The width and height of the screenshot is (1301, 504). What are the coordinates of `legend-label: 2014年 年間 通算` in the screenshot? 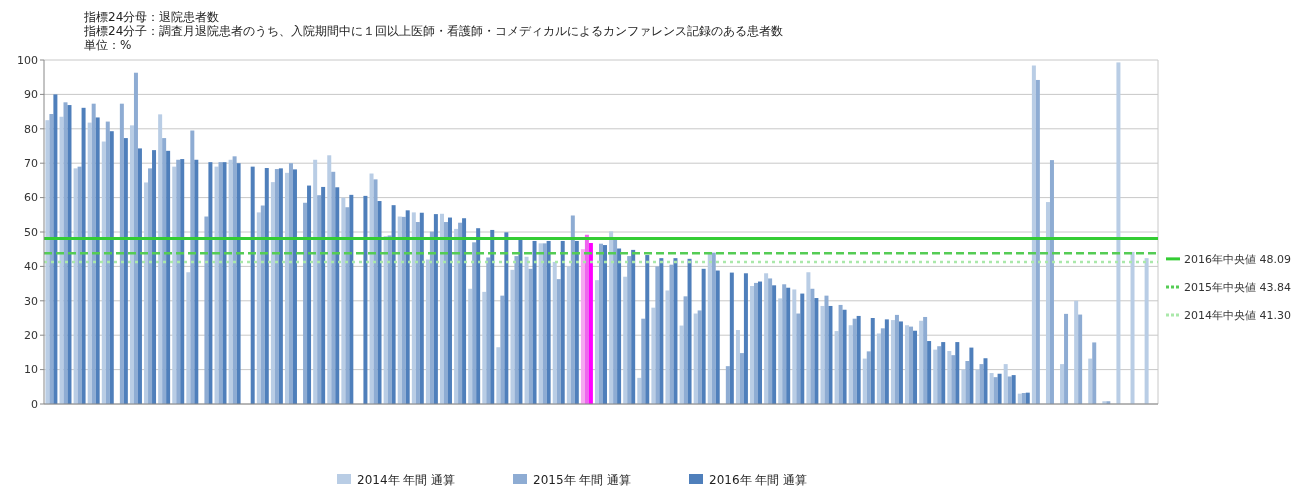 It's located at (406, 480).